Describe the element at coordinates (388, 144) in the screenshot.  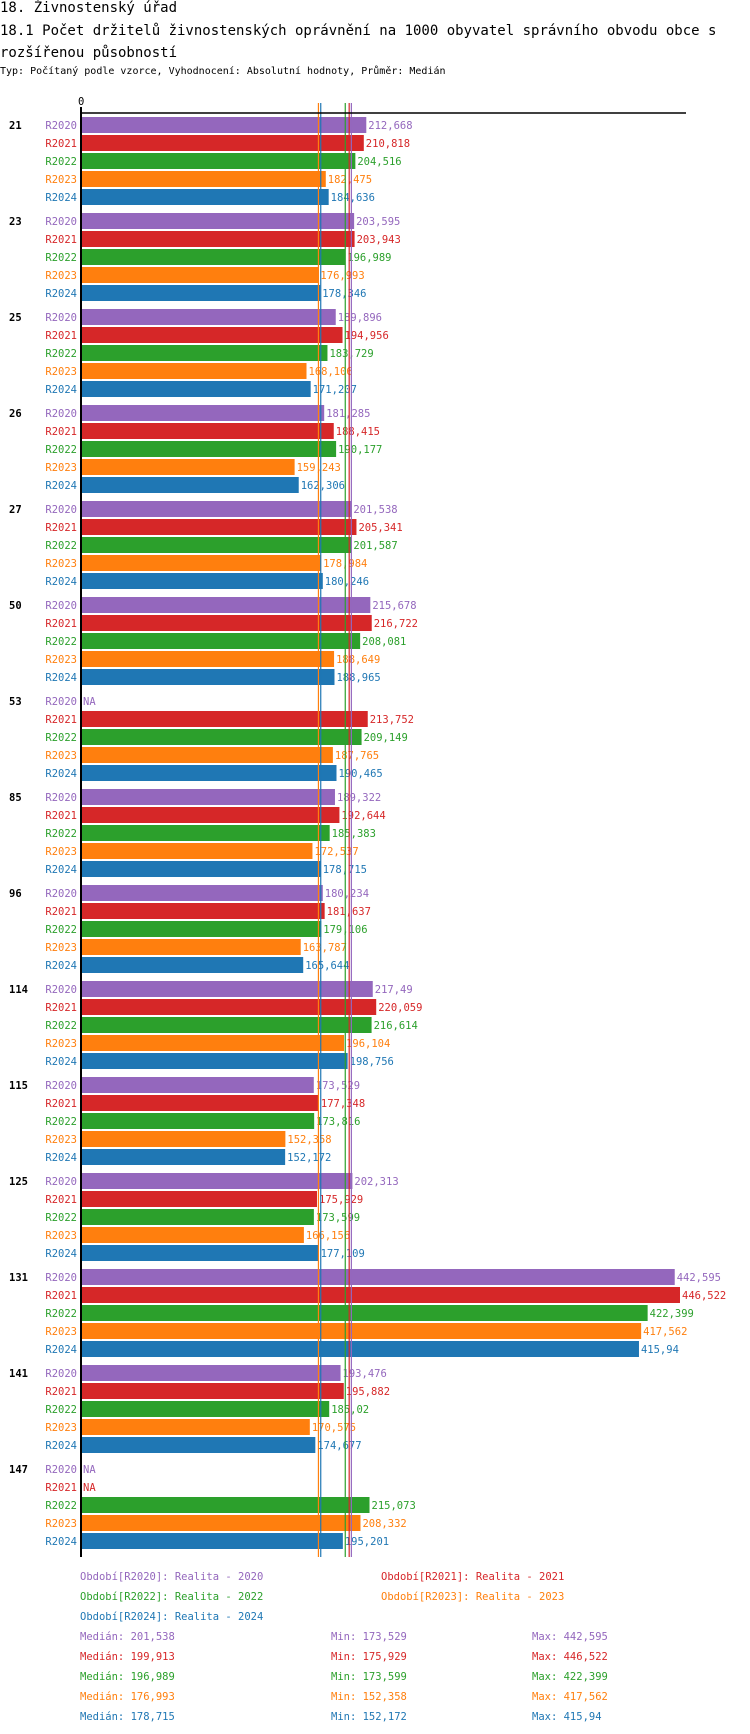
I see `data-label: 210,818` at that location.